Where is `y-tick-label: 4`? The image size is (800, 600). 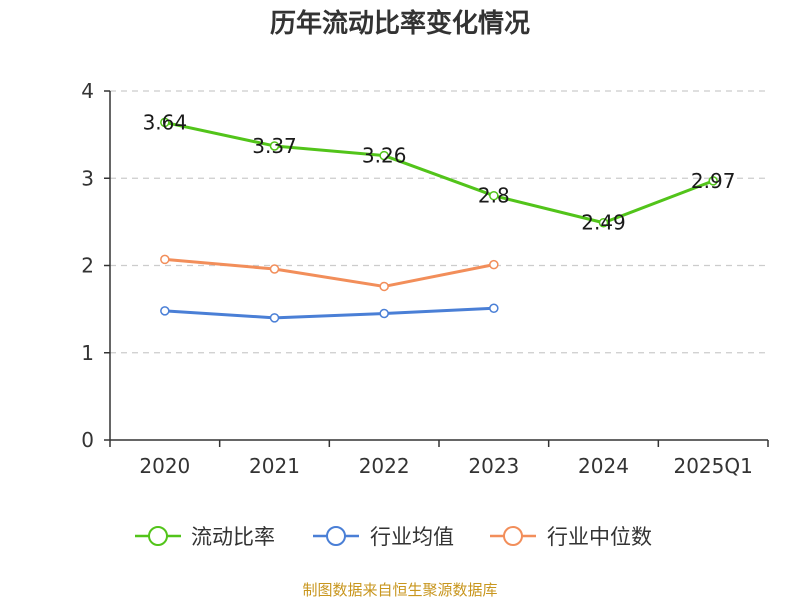
y-tick-label: 4 is located at coordinates (87, 91).